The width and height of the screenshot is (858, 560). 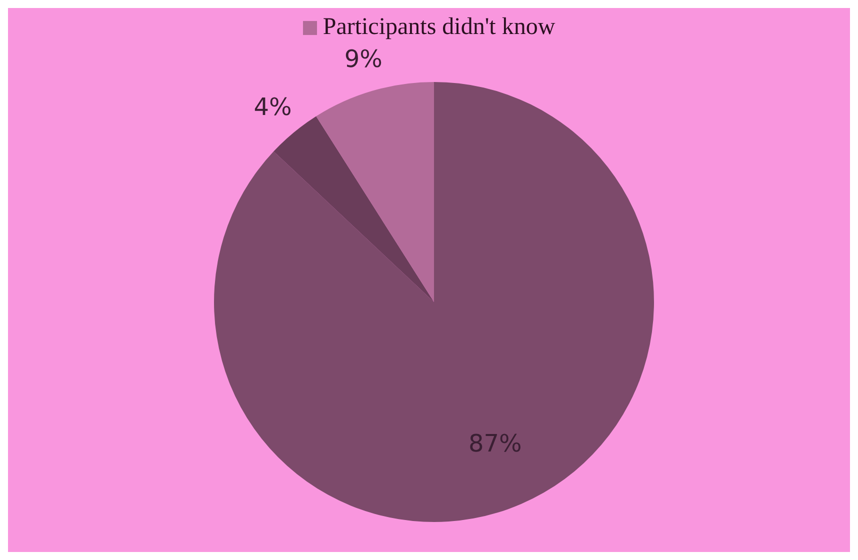 What do you see at coordinates (363, 59) in the screenshot?
I see `data-label: 9%` at bounding box center [363, 59].